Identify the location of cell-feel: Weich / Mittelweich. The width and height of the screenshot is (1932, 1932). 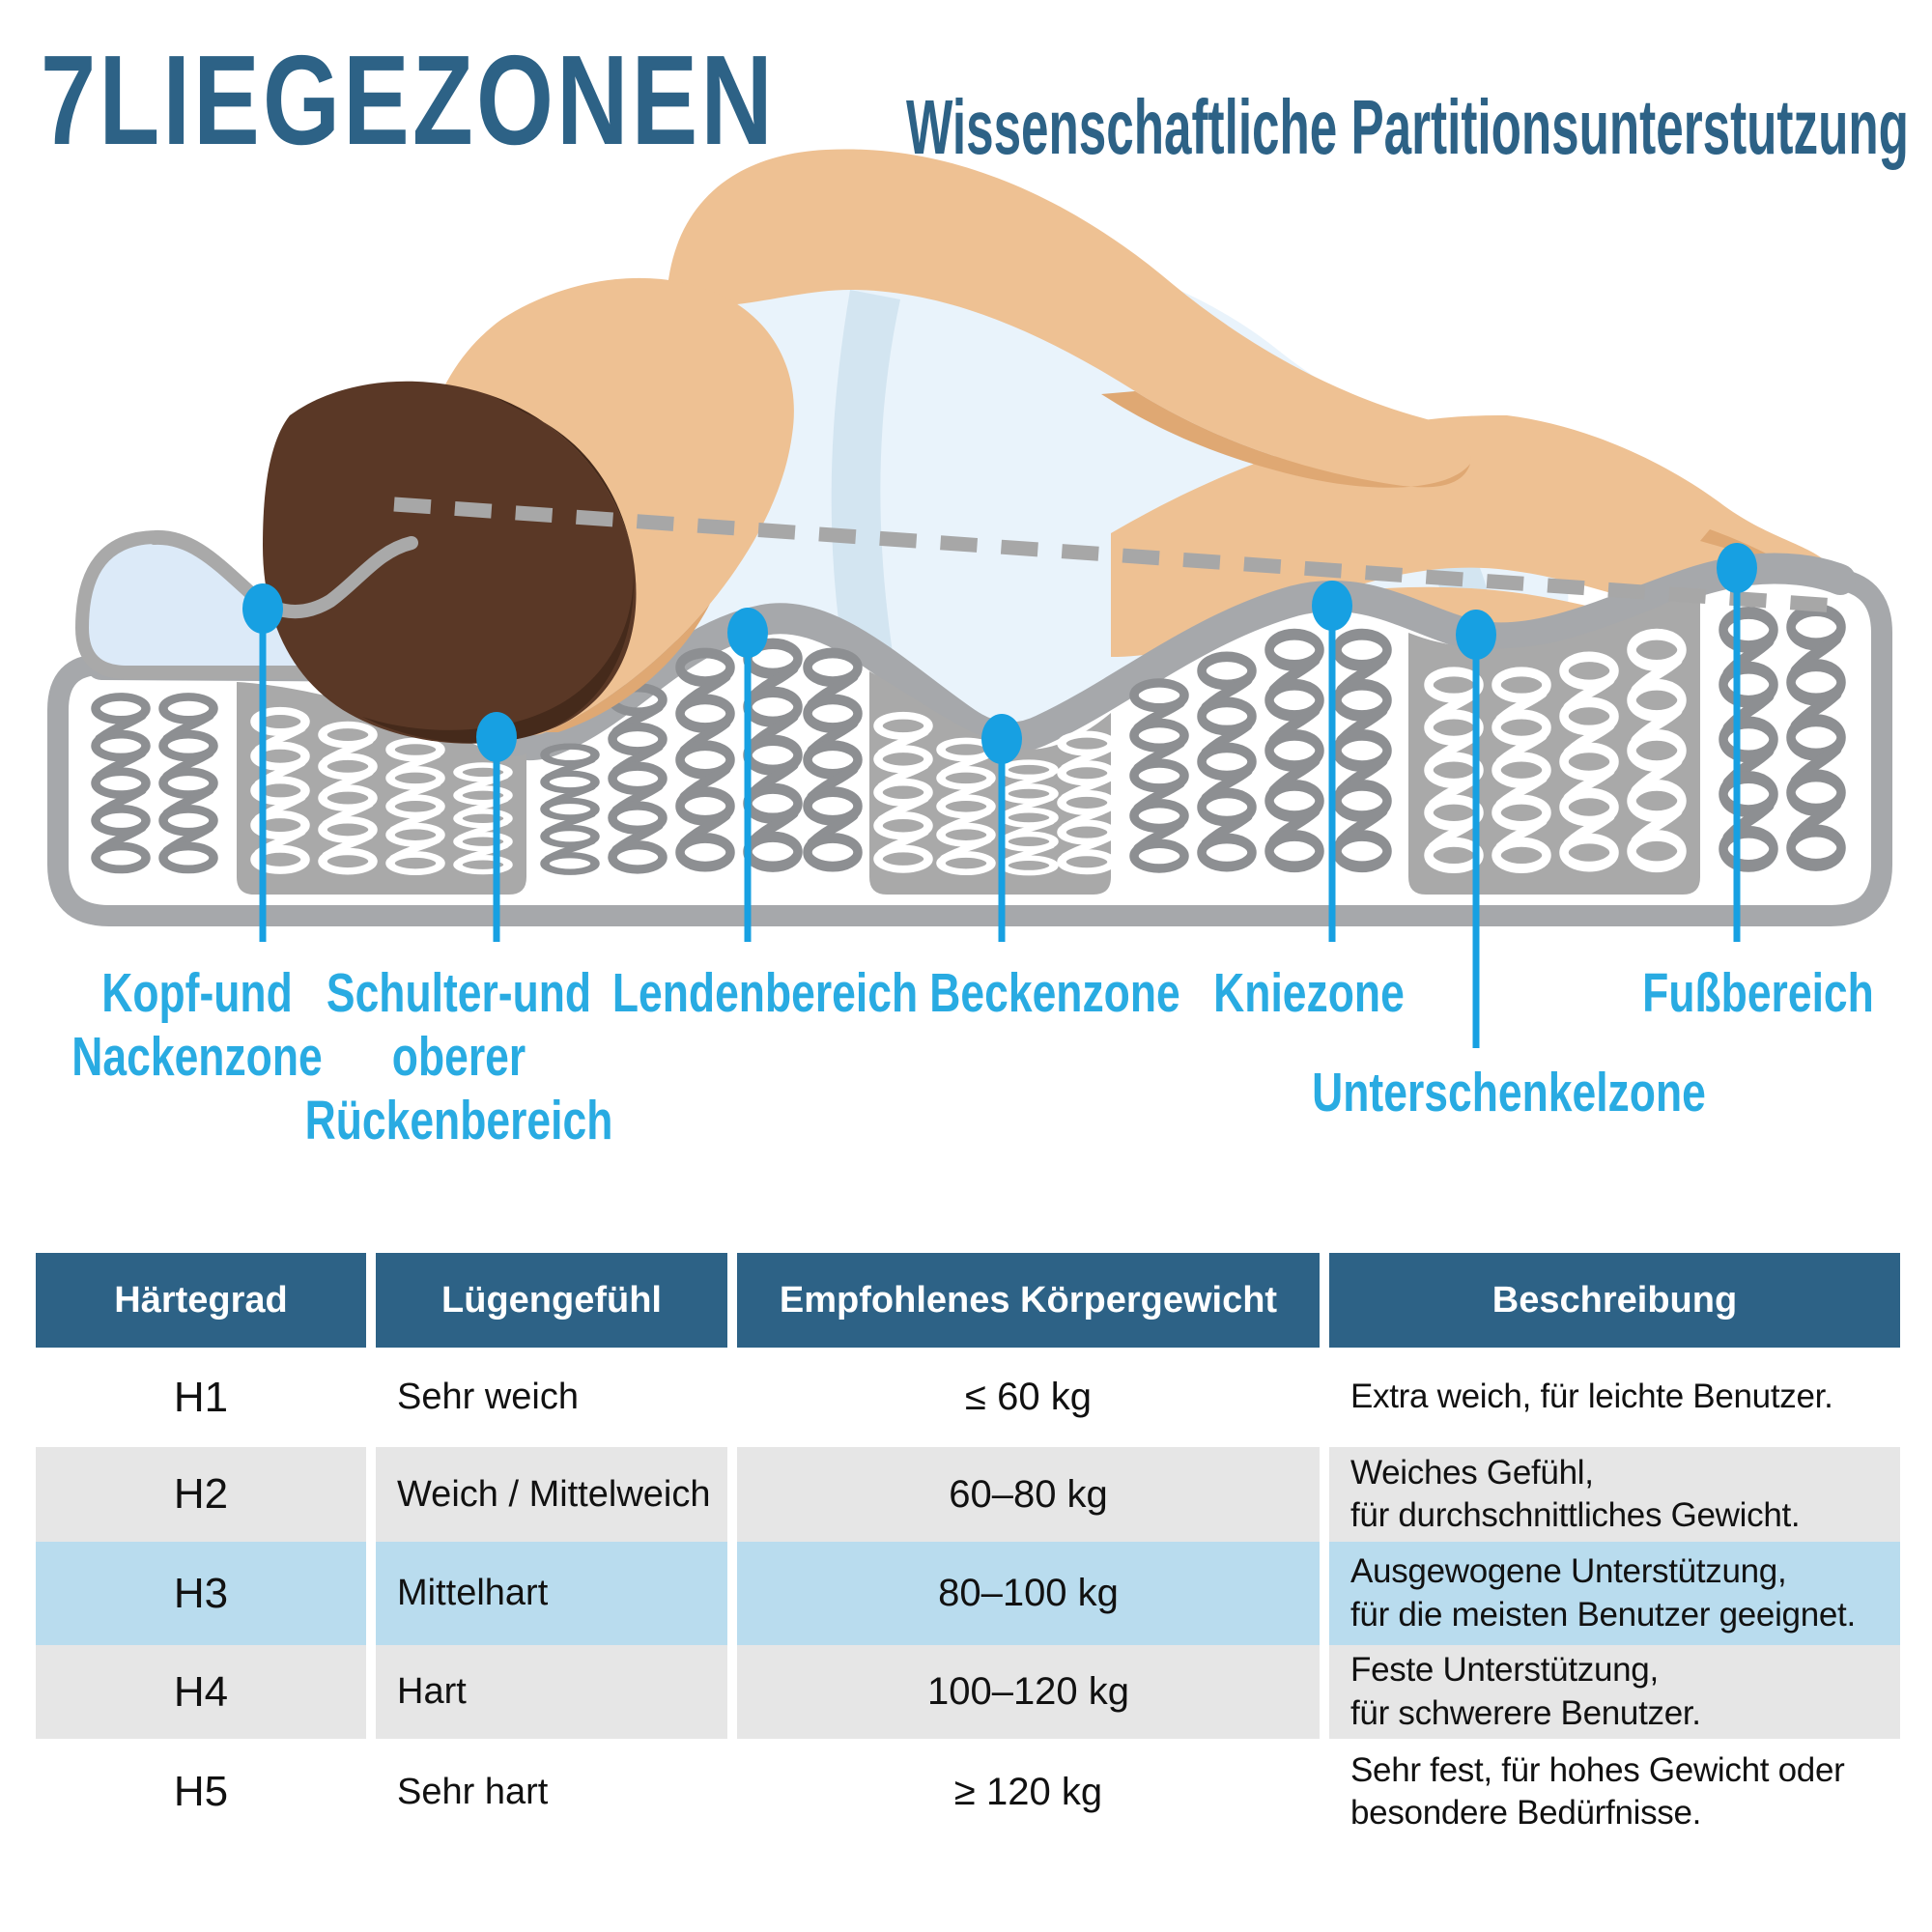
(551, 1494).